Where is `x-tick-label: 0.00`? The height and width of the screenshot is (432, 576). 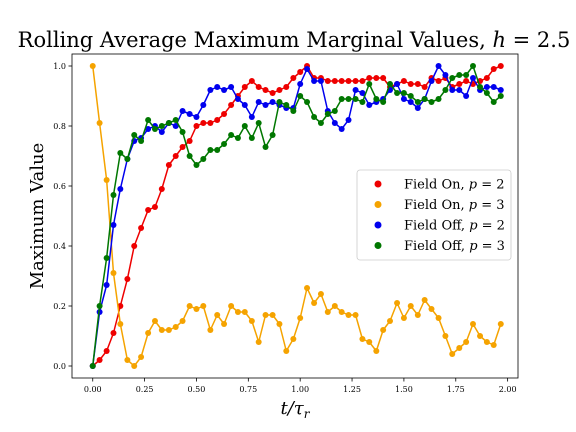 x-tick-label: 0.00 is located at coordinates (93, 389).